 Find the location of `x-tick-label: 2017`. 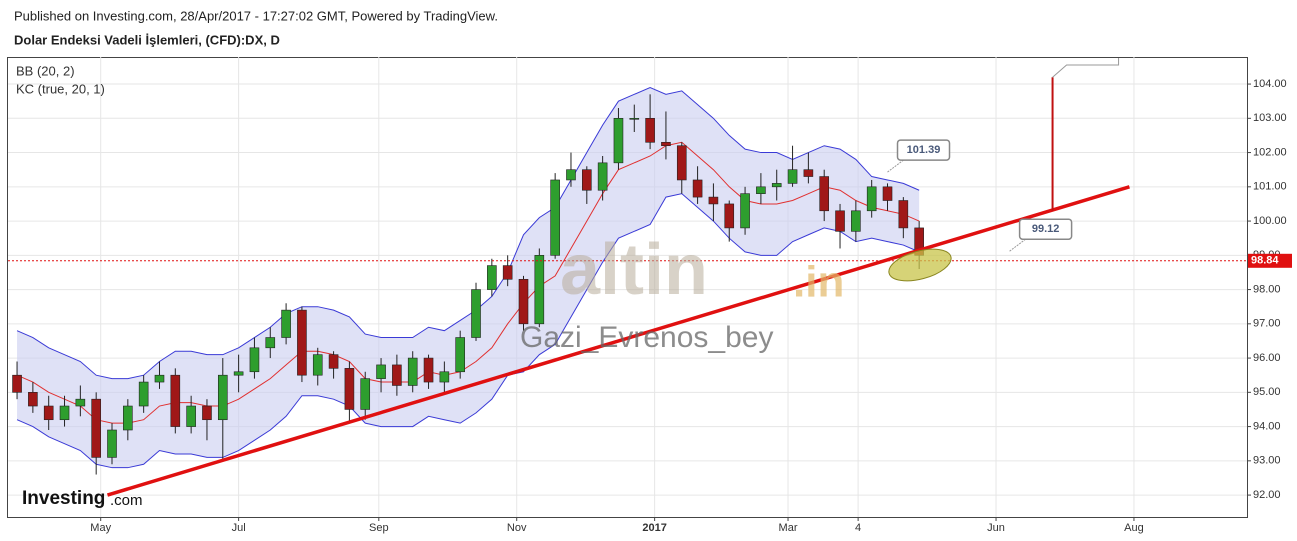

x-tick-label: 2017 is located at coordinates (654, 528).